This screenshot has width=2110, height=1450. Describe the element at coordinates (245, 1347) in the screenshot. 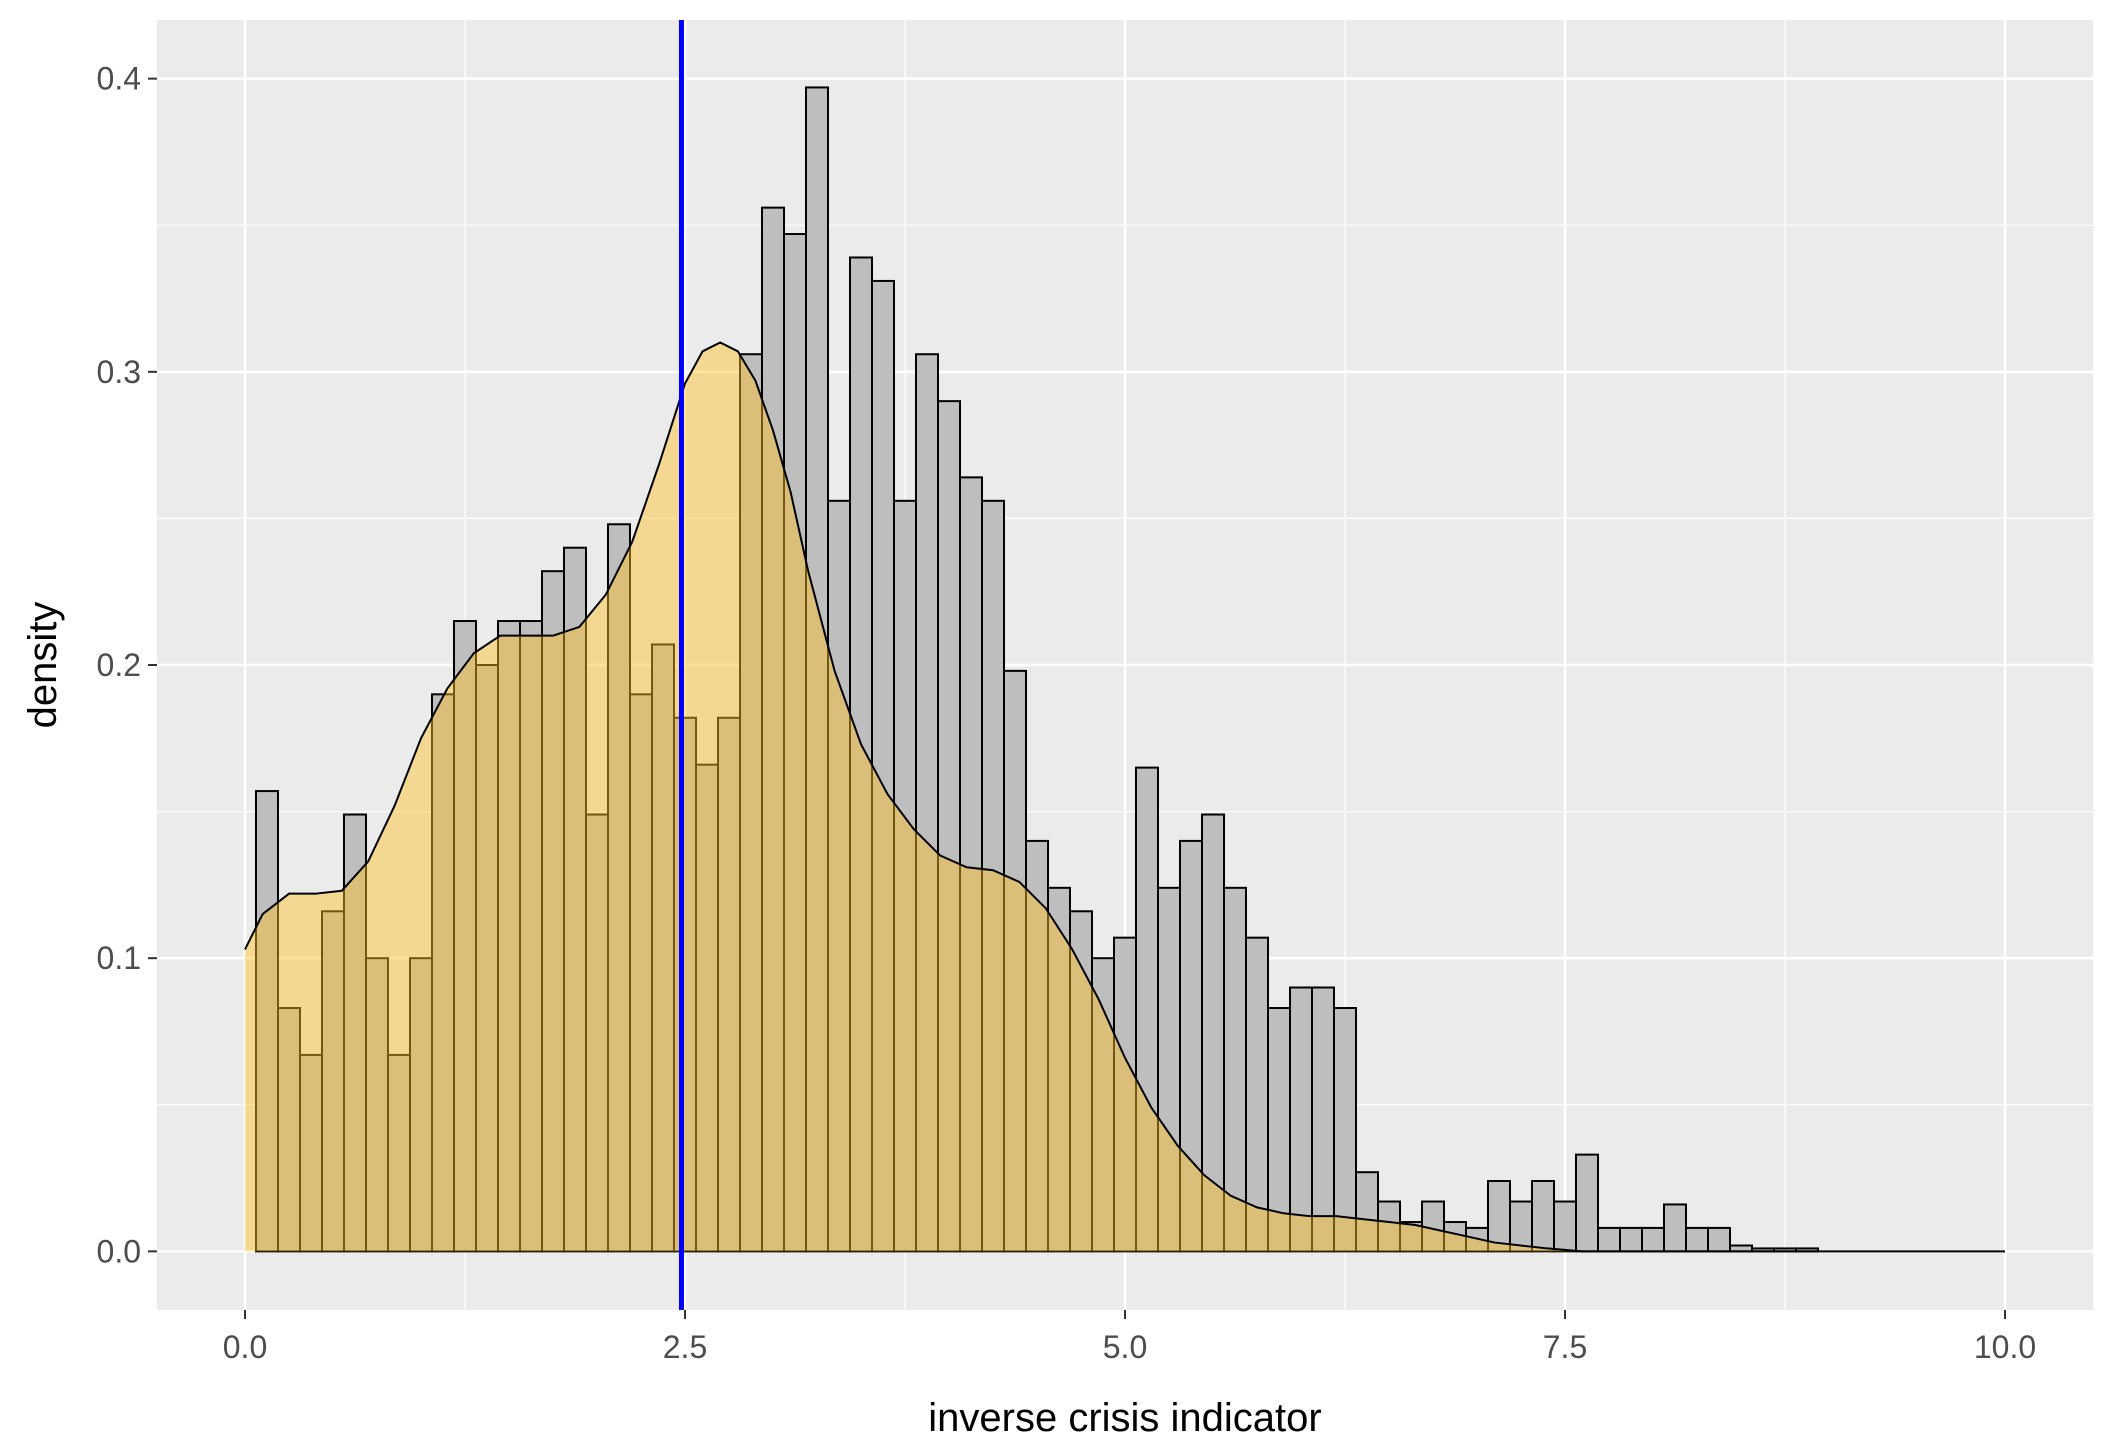

I see `x-tick-label: 0.0` at that location.